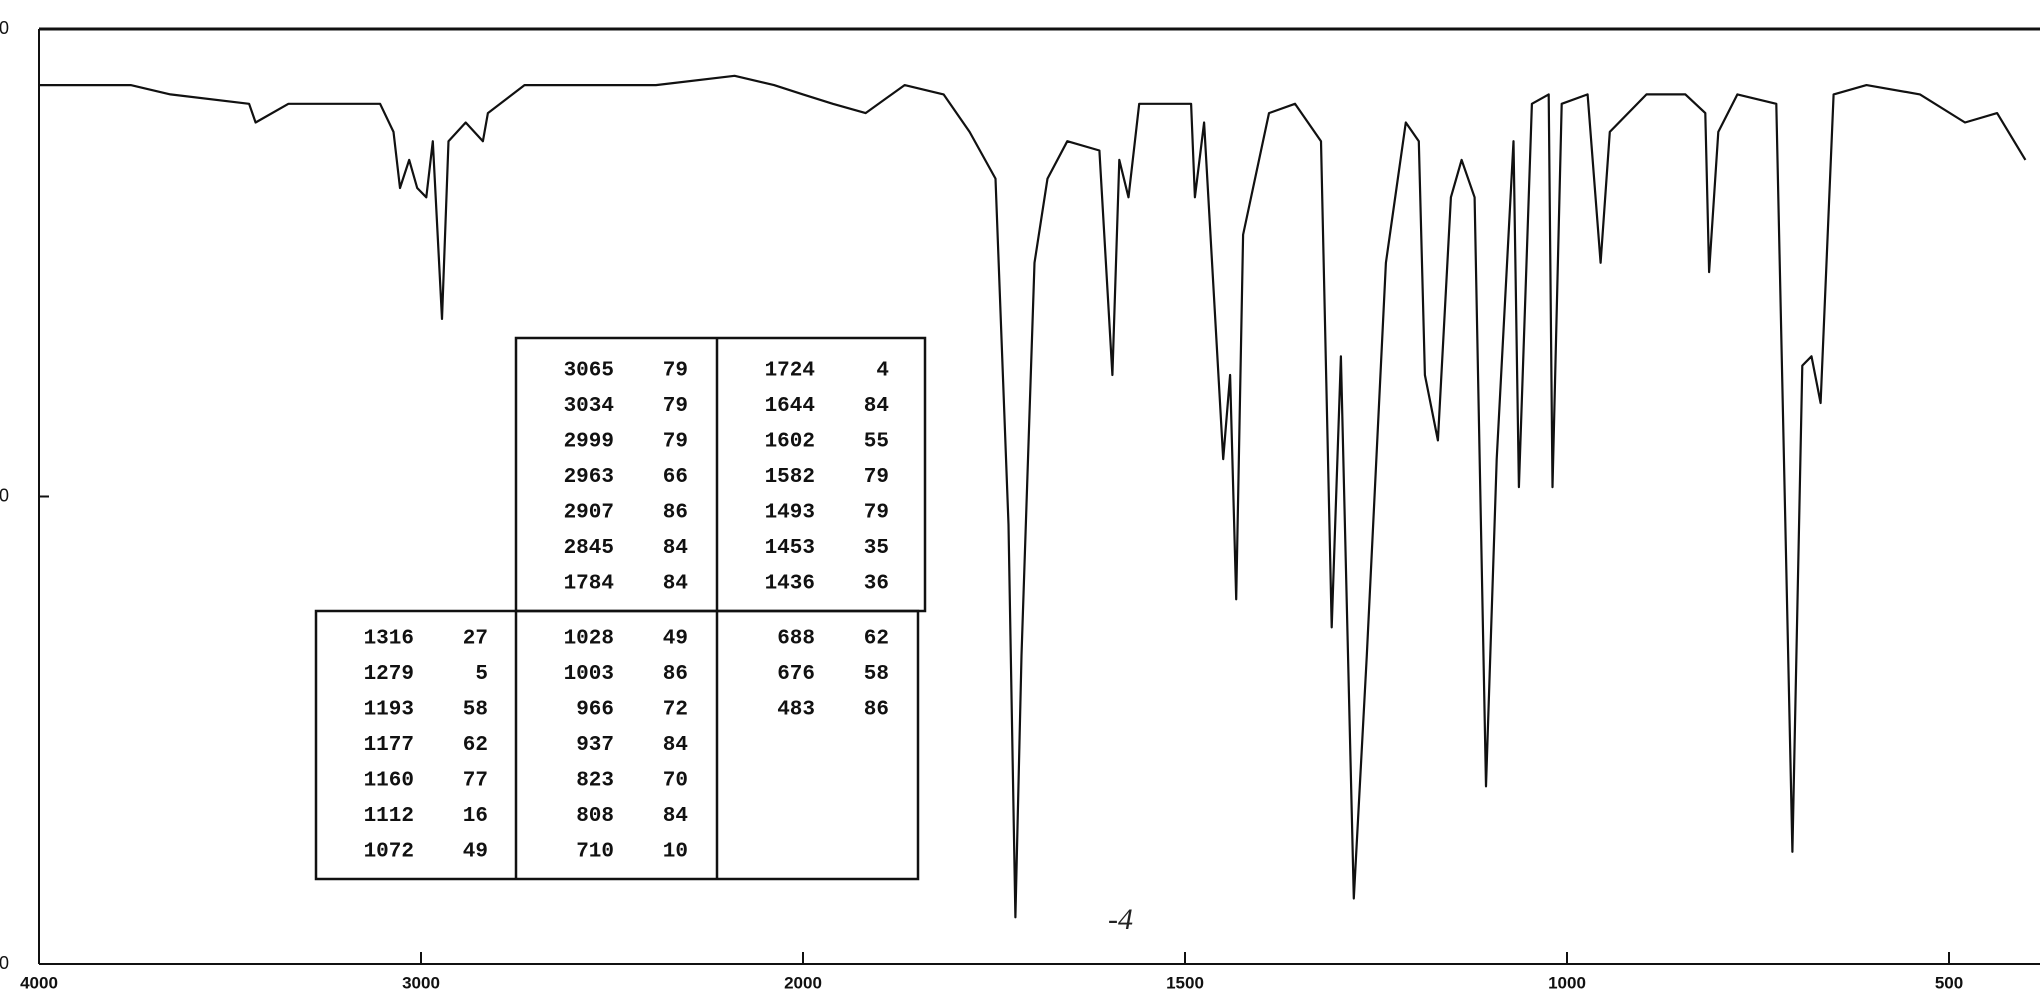 The width and height of the screenshot is (2040, 1000). Describe the element at coordinates (1949, 982) in the screenshot. I see `x-tick-label: 500` at that location.